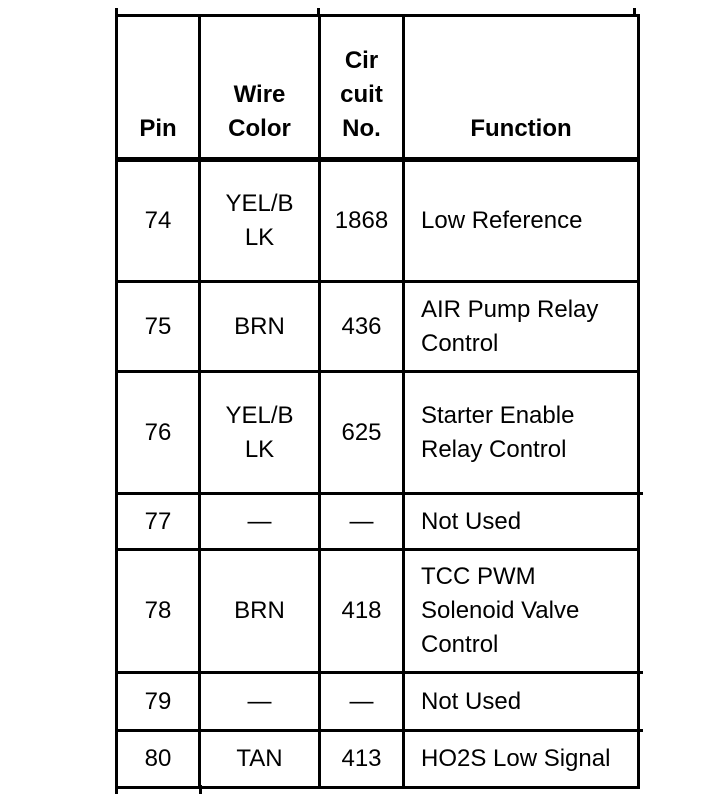 The height and width of the screenshot is (805, 726). I want to click on table-row-pin-75: 75 BRN 436 AIR Pump Relay Control, so click(377, 326).